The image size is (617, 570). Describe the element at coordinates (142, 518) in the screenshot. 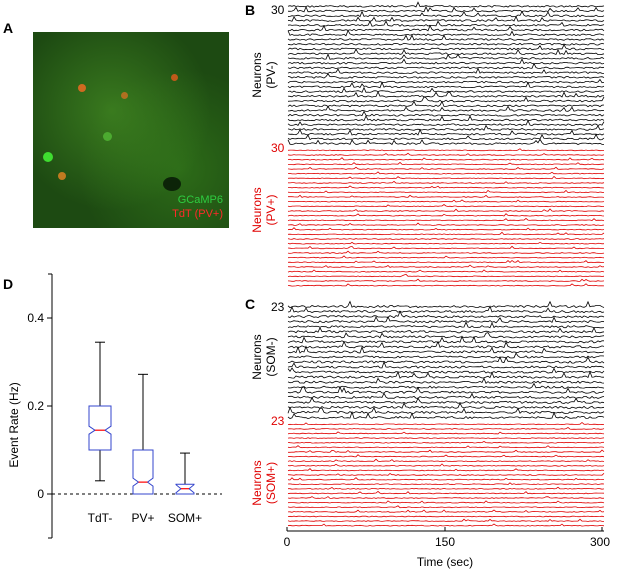

I see `category-label: PV+` at that location.